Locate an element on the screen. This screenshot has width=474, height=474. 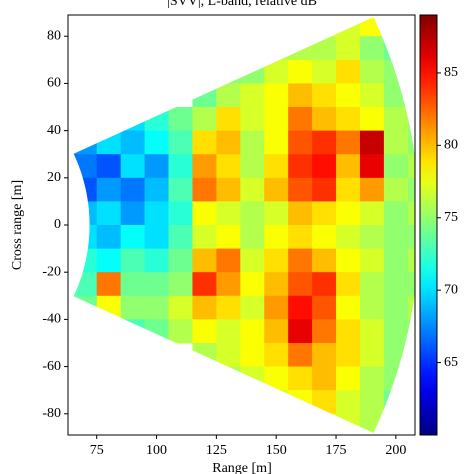
x-tick-label: 150 is located at coordinates (276, 450).